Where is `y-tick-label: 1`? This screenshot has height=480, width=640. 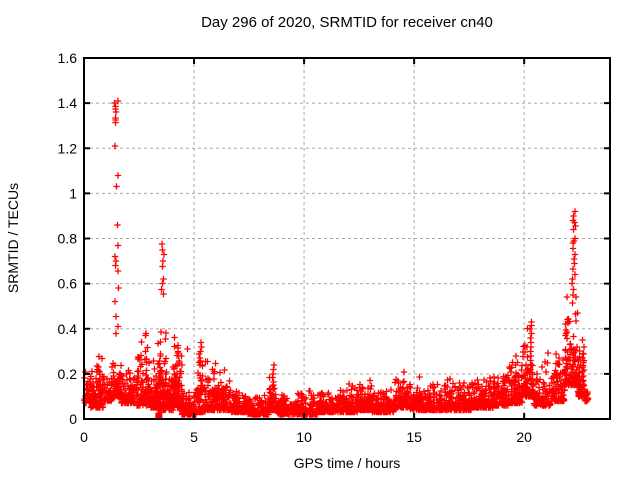 y-tick-label: 1 is located at coordinates (73, 193).